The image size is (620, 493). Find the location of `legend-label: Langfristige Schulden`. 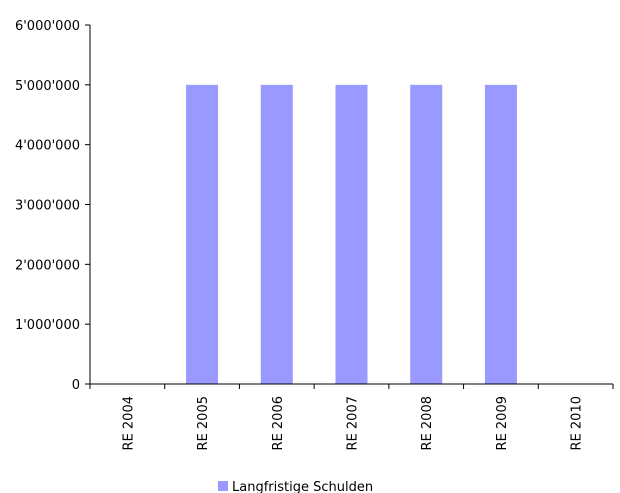

legend-label: Langfristige Schulden is located at coordinates (302, 486).